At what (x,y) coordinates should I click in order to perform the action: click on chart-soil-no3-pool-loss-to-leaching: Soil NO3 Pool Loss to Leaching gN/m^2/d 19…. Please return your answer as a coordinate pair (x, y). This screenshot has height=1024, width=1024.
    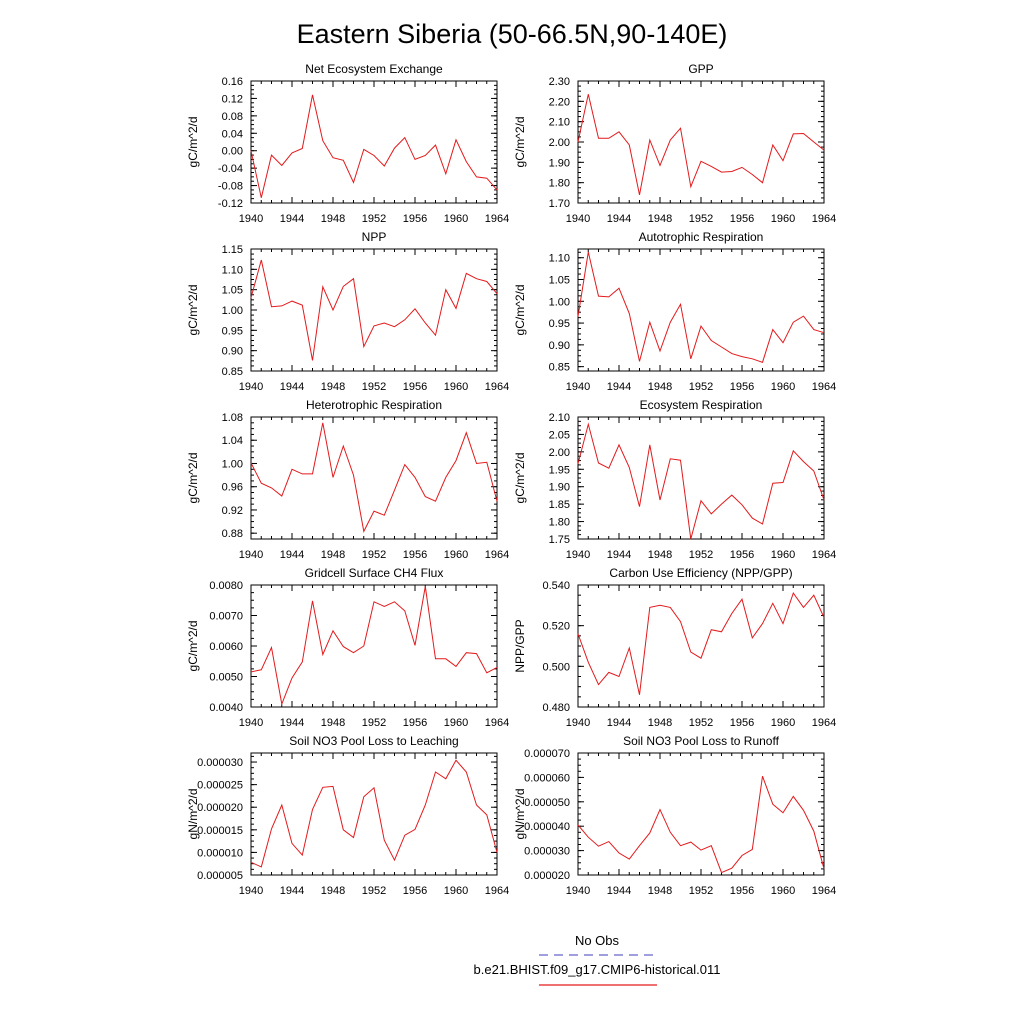
    Looking at the image, I should click on (347, 815).